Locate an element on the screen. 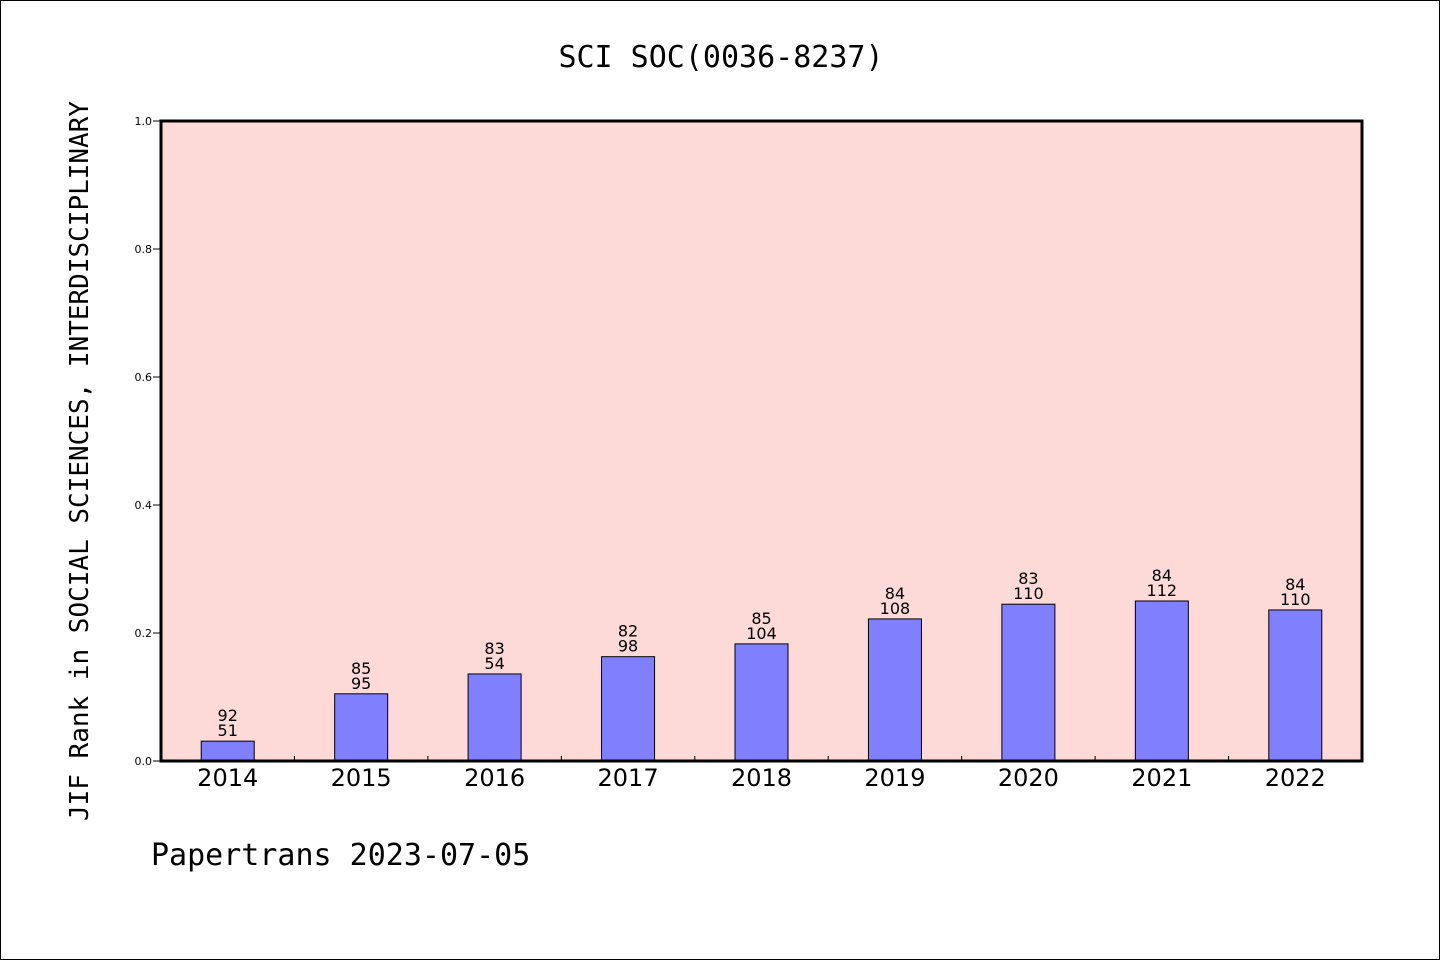  y-axis: 0.0 0.2 0.4 0.6 0.8 1.0 is located at coordinates (148, 441).